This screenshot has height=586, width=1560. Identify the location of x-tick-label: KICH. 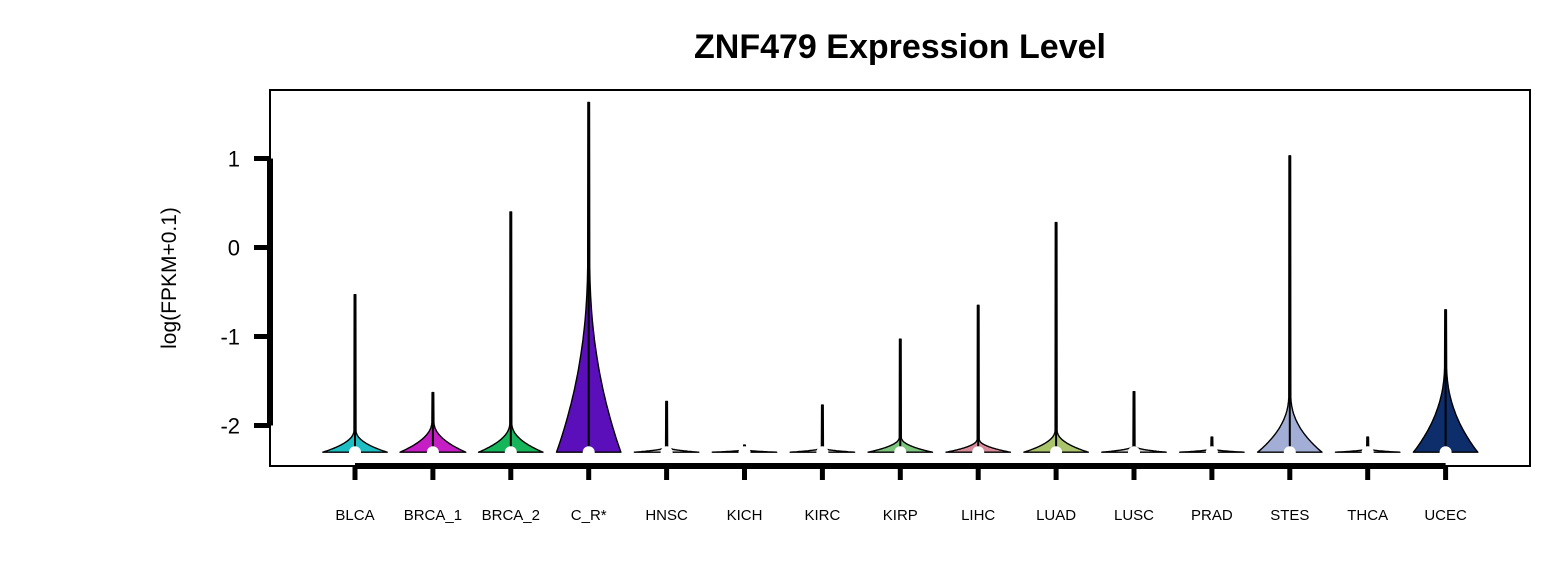
(745, 515).